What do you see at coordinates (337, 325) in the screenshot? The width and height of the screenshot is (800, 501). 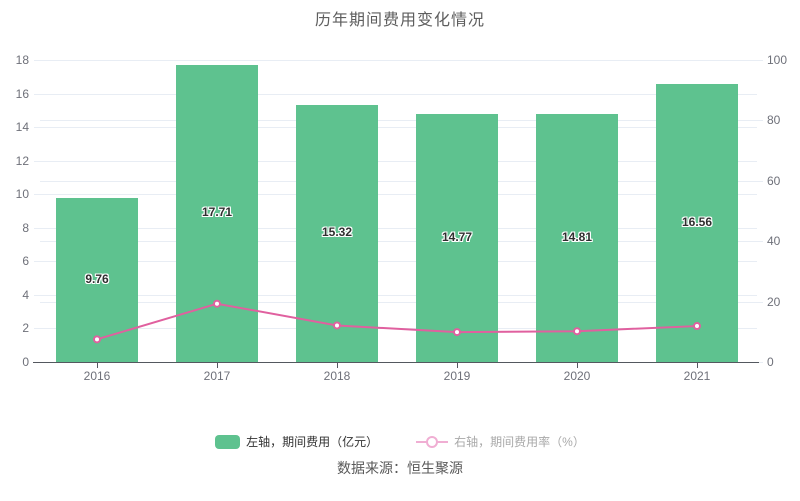 I see `line-point-2018` at bounding box center [337, 325].